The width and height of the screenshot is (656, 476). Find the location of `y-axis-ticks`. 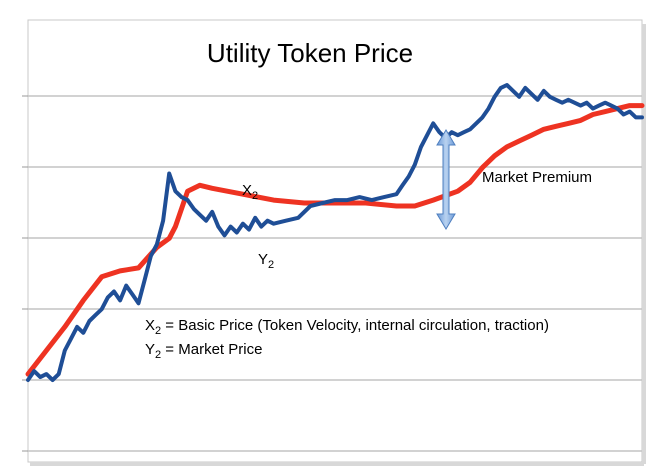

y-axis-ticks is located at coordinates (25, 273).